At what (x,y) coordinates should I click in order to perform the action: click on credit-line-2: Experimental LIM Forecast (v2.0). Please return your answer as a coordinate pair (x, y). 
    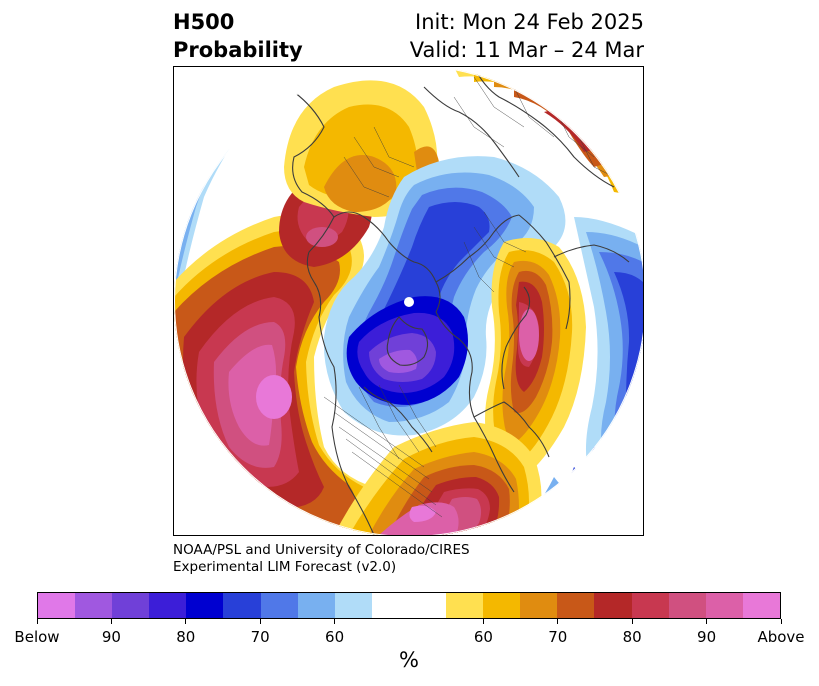
    Looking at the image, I should click on (285, 567).